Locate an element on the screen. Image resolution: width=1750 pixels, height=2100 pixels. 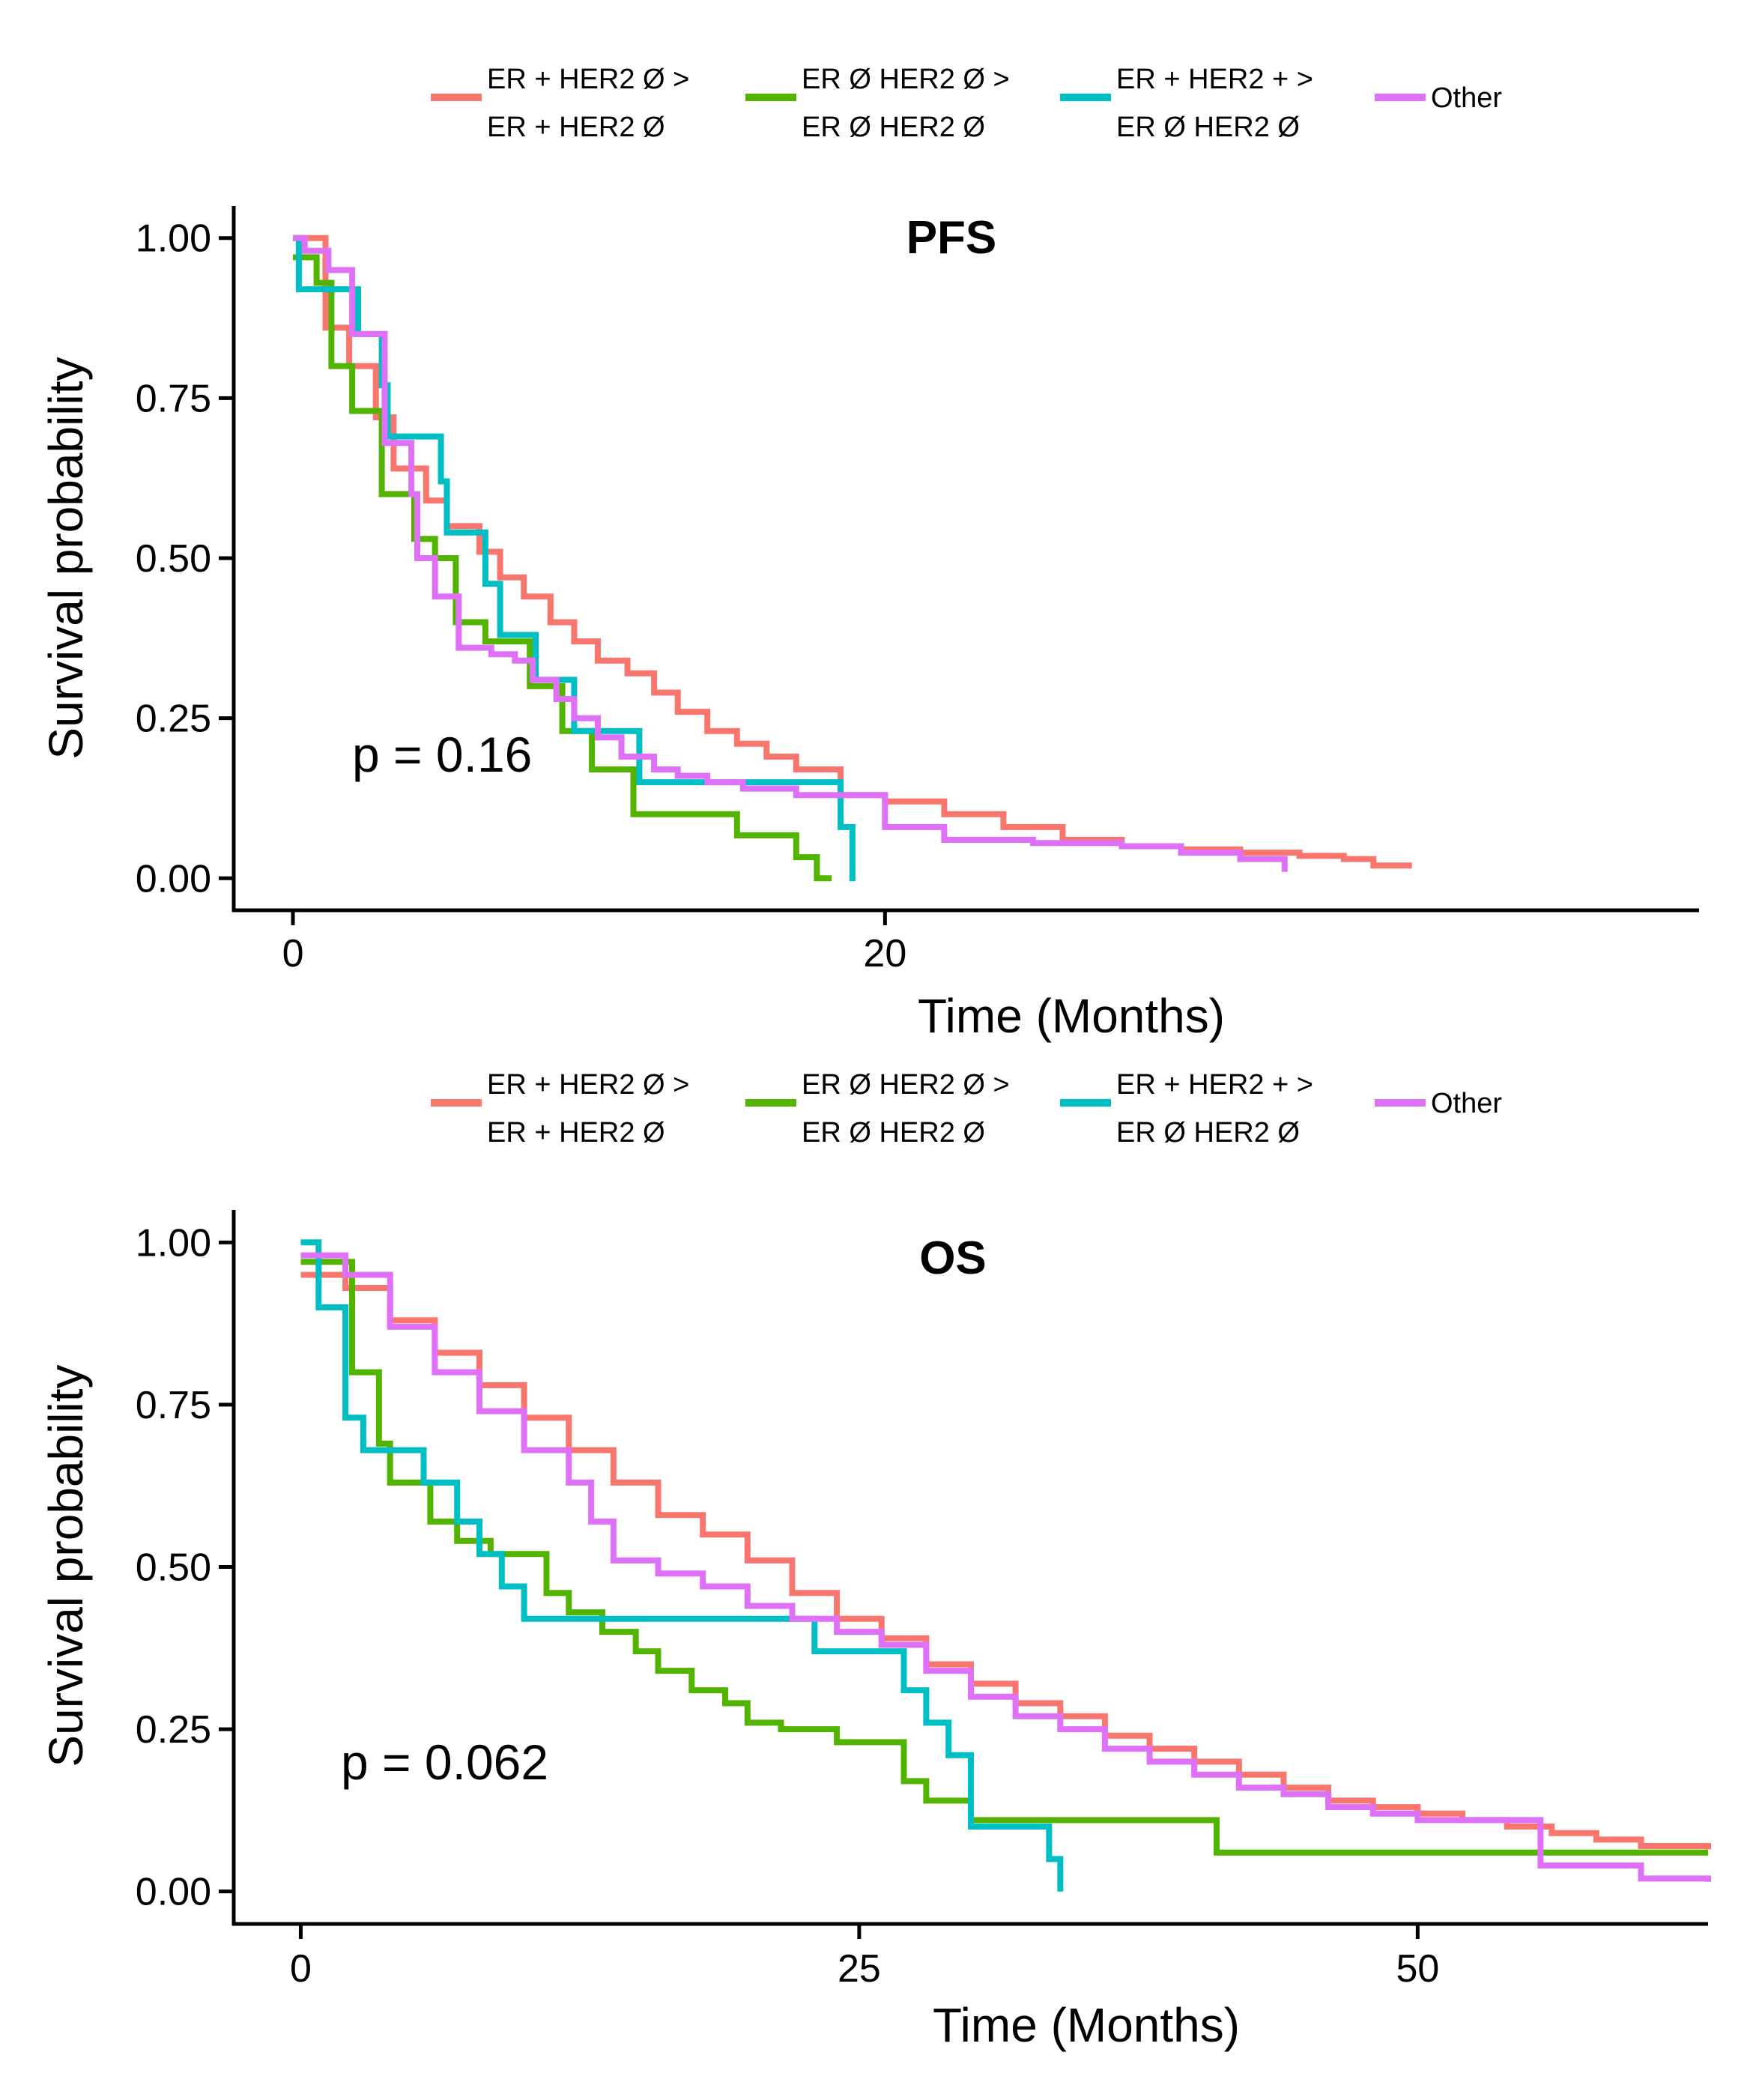
p-value: p = 0.062 is located at coordinates (445, 1762).